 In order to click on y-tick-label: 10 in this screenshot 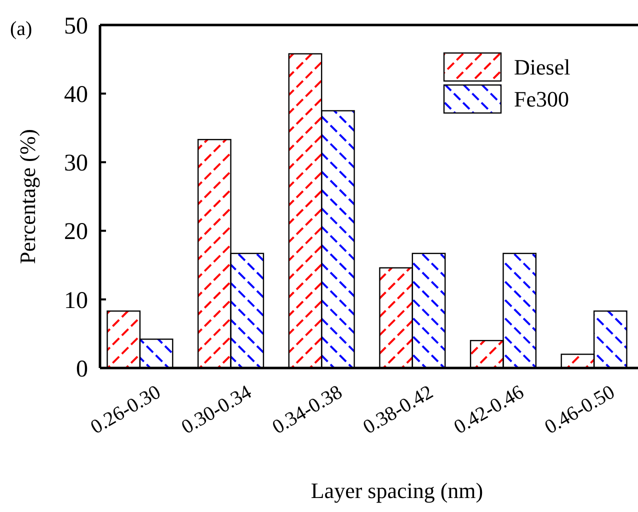, I will do `click(76, 301)`.